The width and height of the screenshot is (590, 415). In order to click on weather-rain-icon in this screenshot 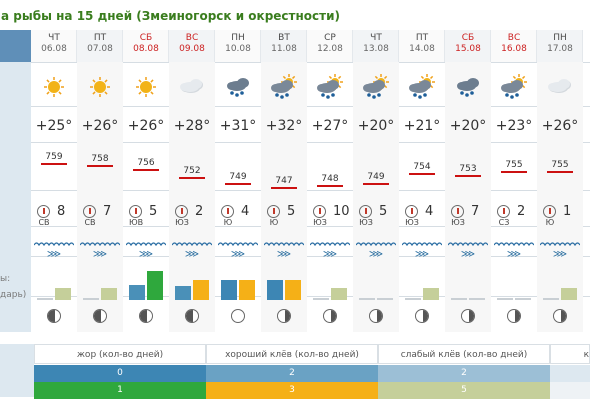, I will do `click(468, 87)`.